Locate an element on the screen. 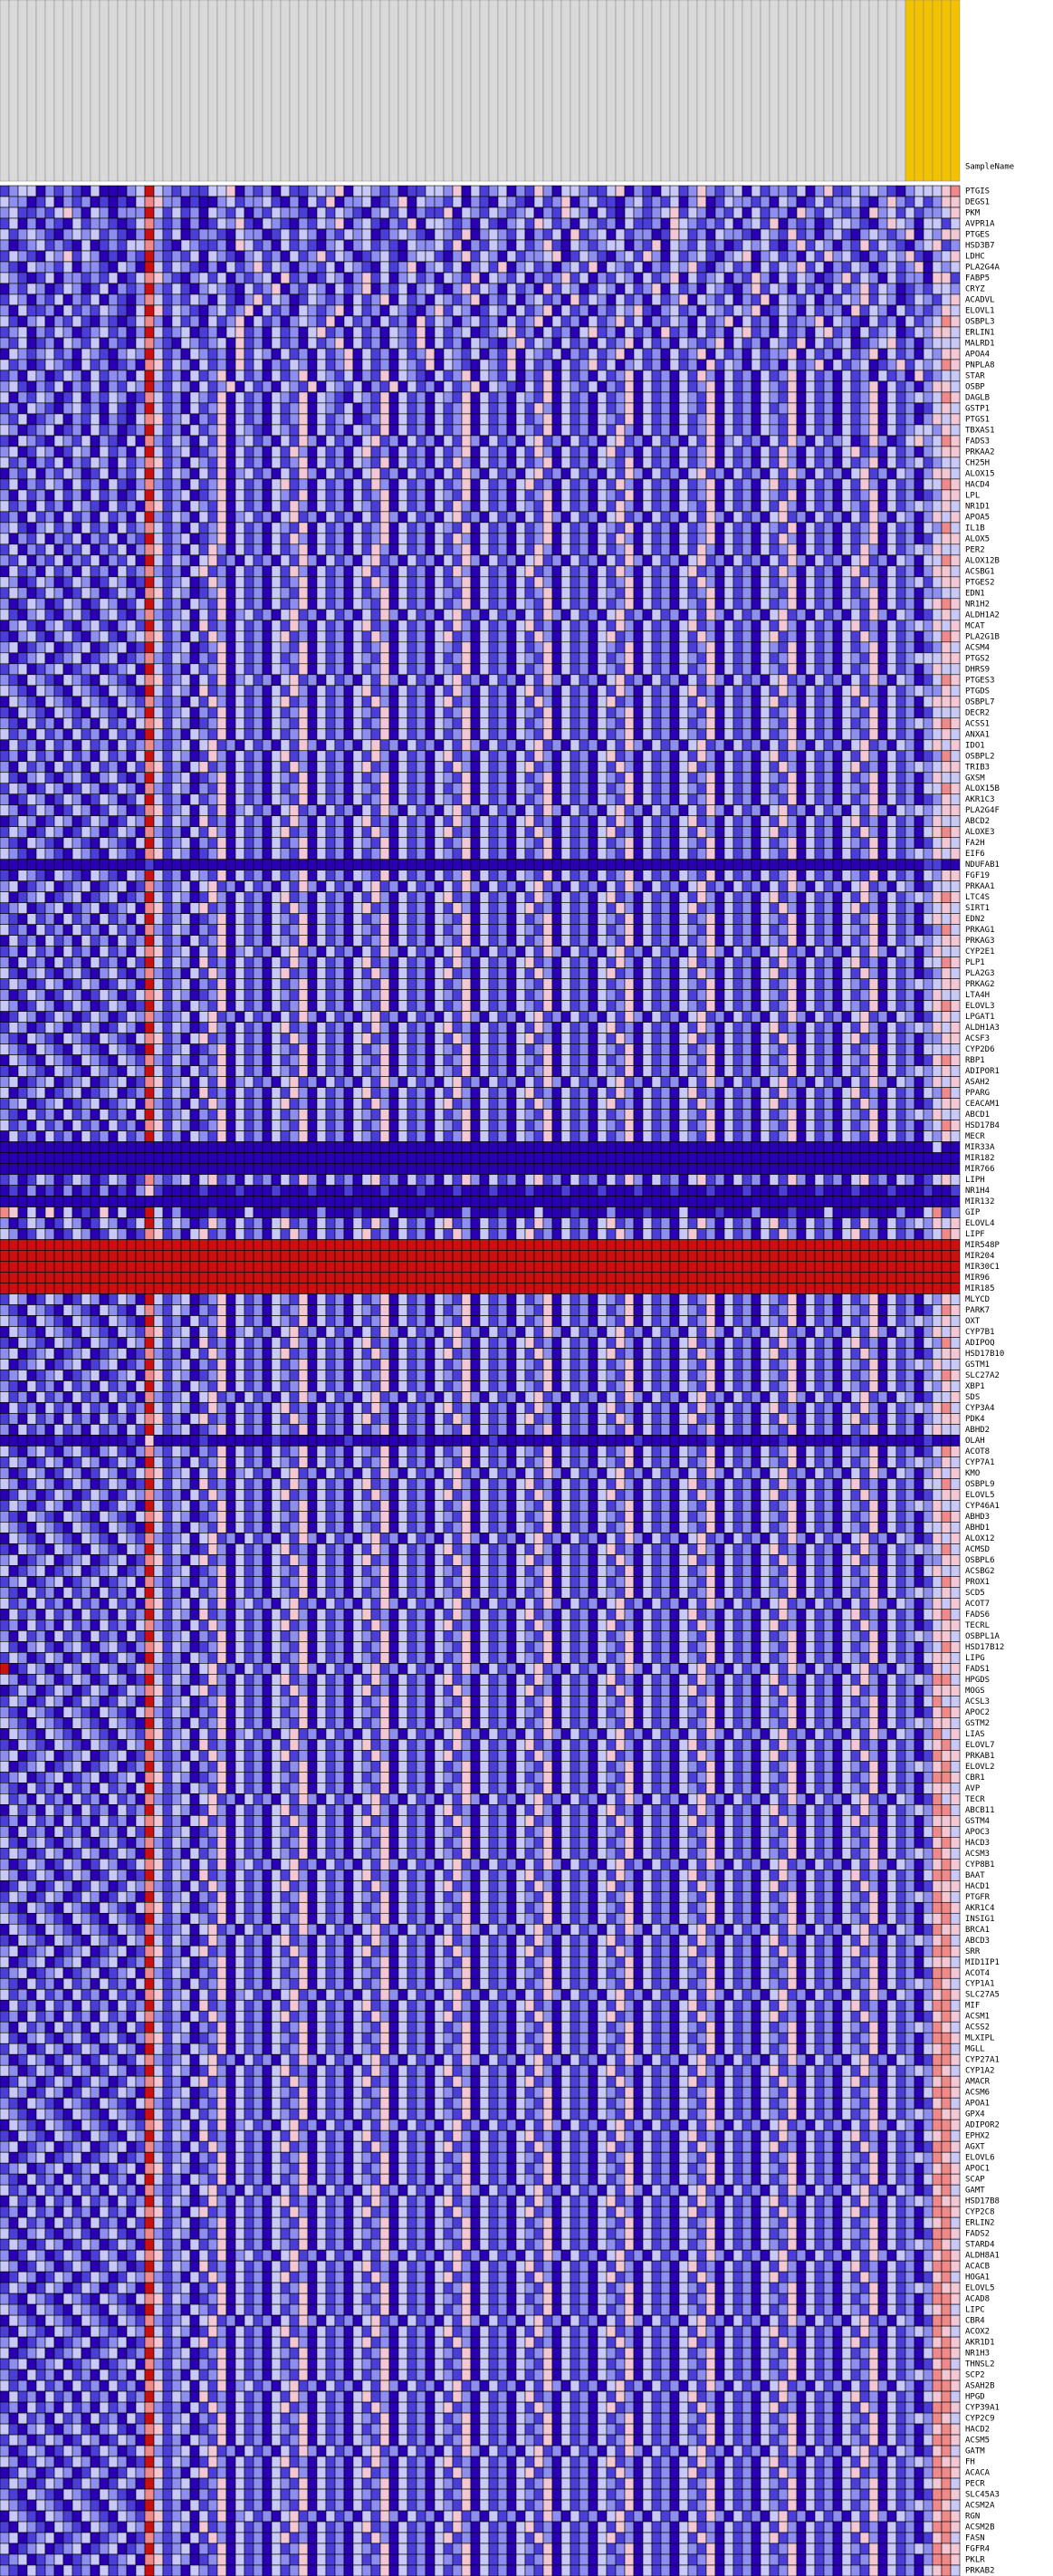 This screenshot has height=2576, width=1053. column-header-cell is located at coordinates (756, 90).